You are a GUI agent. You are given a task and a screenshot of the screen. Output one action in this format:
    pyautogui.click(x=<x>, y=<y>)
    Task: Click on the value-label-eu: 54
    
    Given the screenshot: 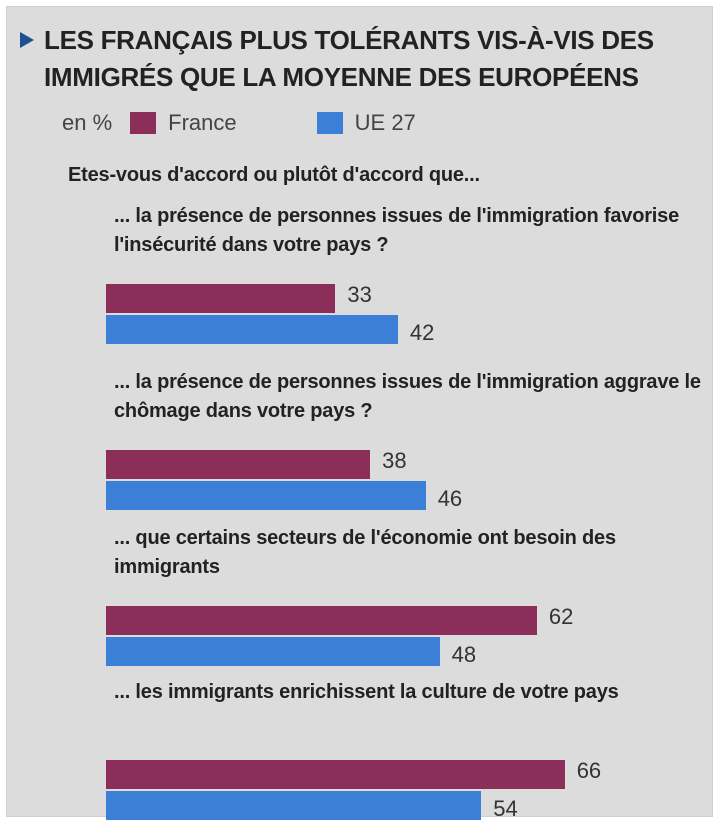 What is the action you would take?
    pyautogui.click(x=505, y=808)
    